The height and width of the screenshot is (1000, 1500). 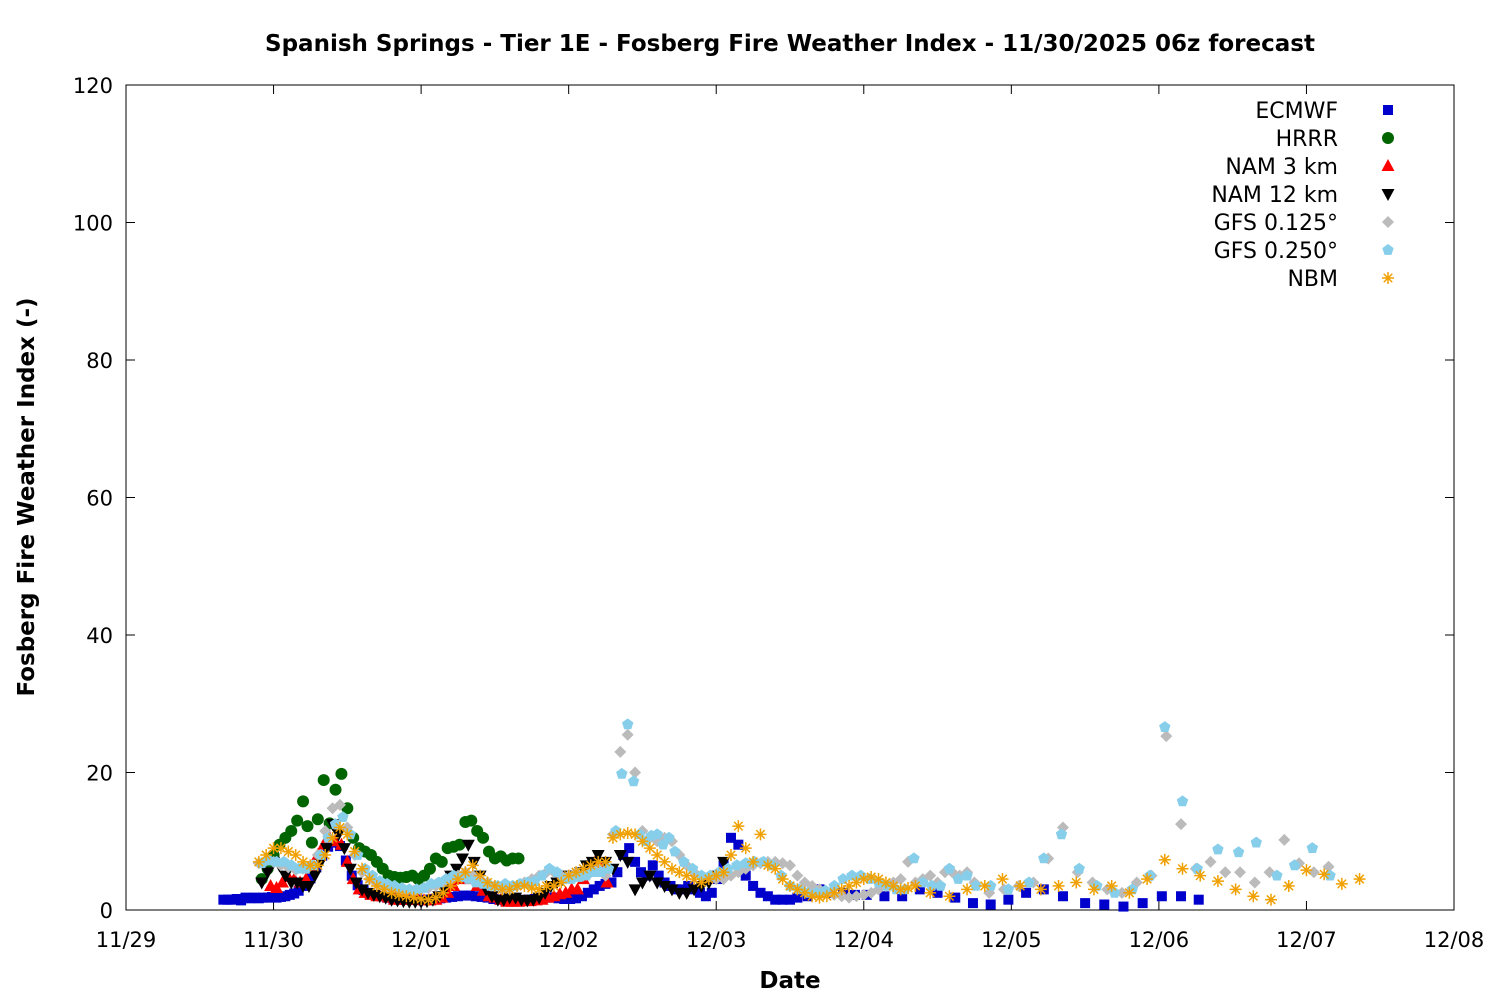 I want to click on y-tick-label: 40, so click(x=99, y=636).